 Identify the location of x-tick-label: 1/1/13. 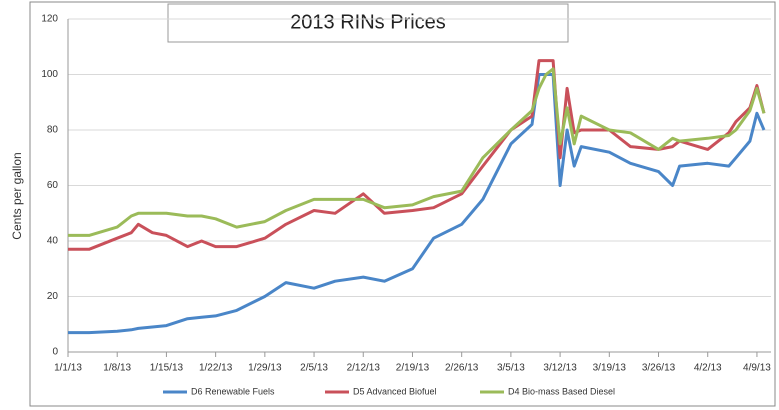
(68, 368).